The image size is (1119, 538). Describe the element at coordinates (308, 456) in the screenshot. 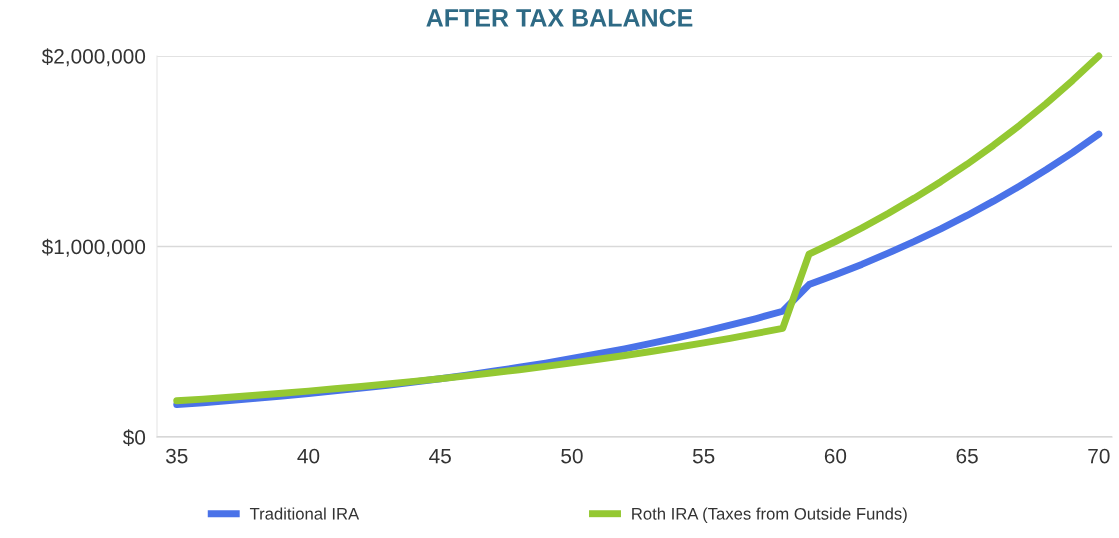

I see `x-tick-label: 40` at that location.